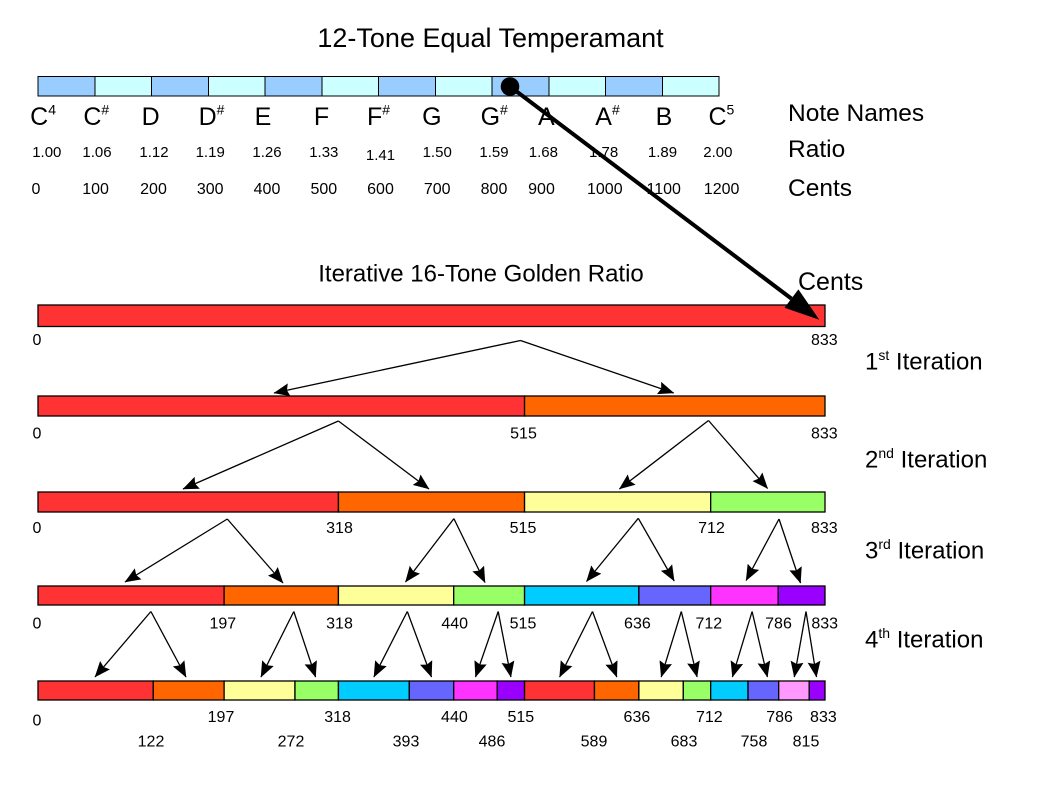 This screenshot has height=799, width=1058. What do you see at coordinates (380, 155) in the screenshot?
I see `svg-text: 1.41` at bounding box center [380, 155].